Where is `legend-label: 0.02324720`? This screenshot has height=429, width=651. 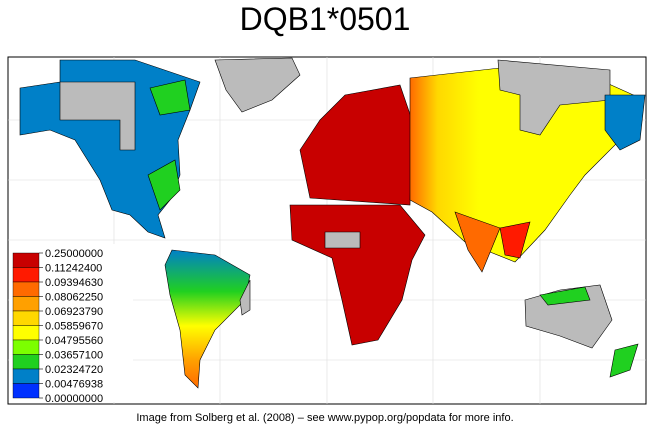 legend-label: 0.02324720 is located at coordinates (74, 370).